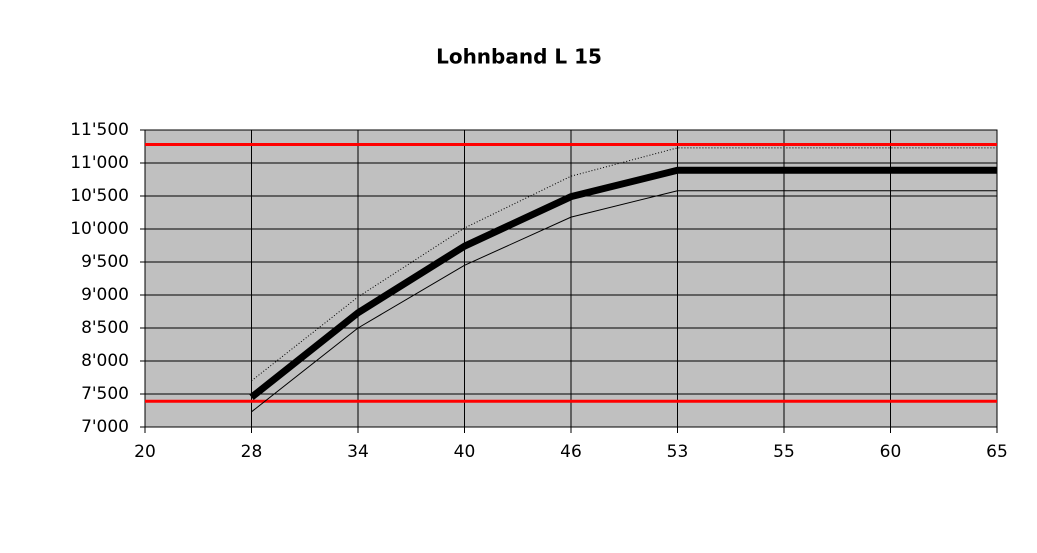  Describe the element at coordinates (99, 196) in the screenshot. I see `y-tick-label: 10'500` at that location.